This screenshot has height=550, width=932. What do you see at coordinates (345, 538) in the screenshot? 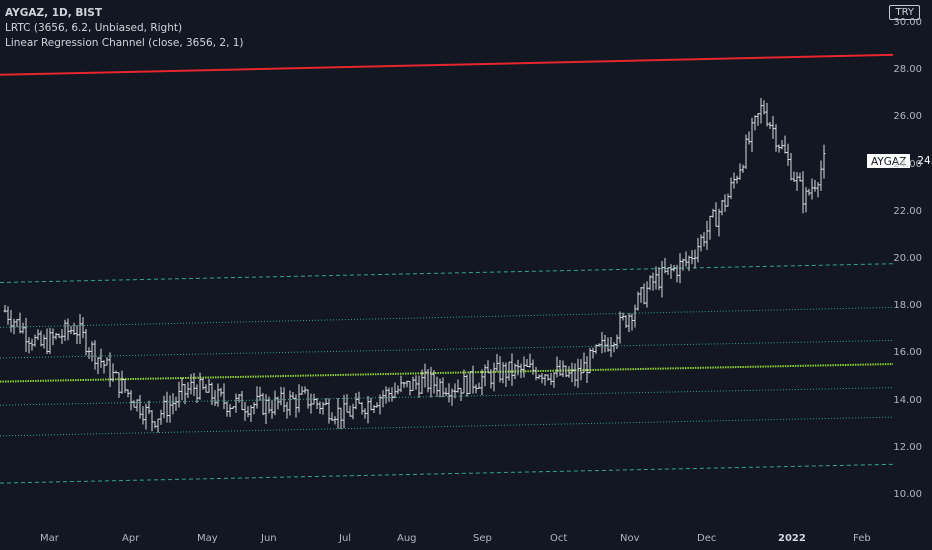
I see `x-tick-label: Jul` at bounding box center [345, 538].